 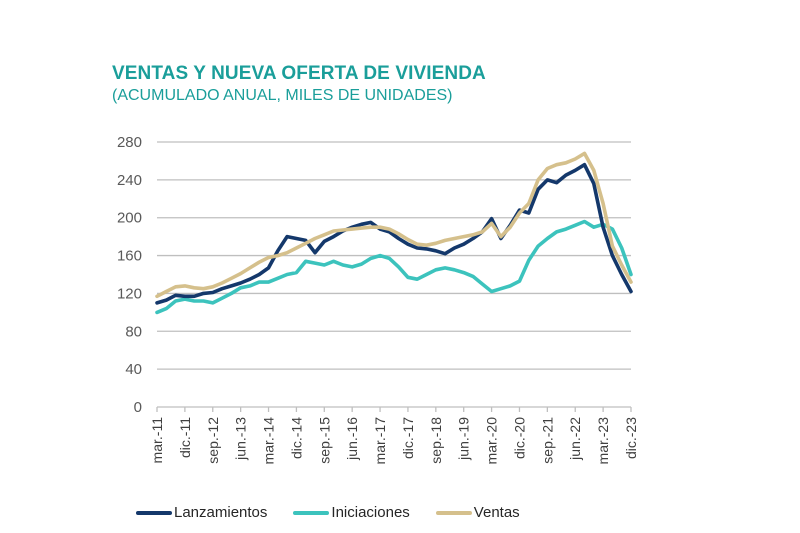 What do you see at coordinates (157, 440) in the screenshot?
I see `x-tick-label: mar.-11` at bounding box center [157, 440].